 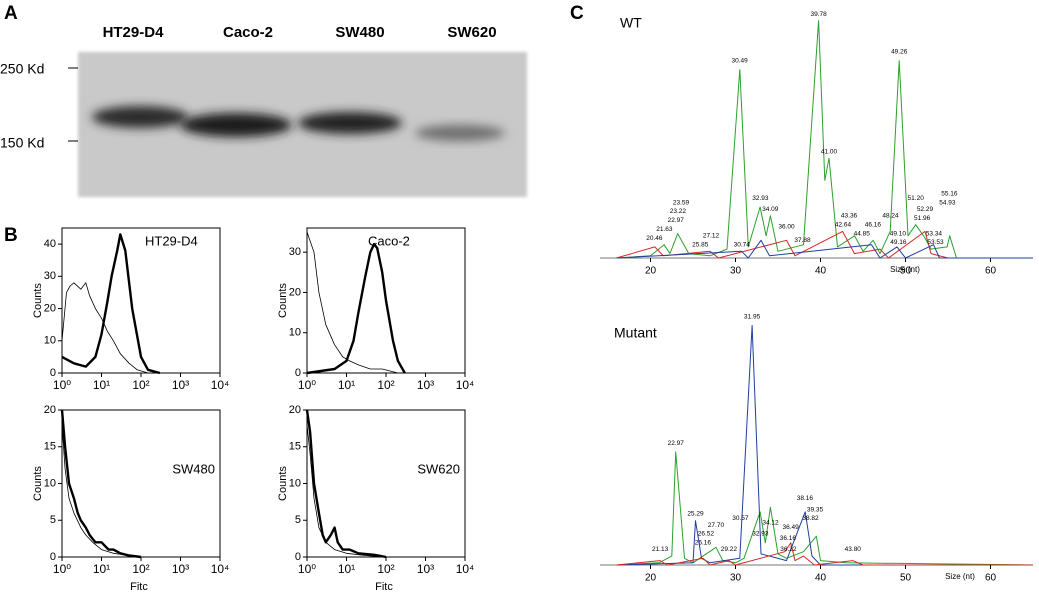 I want to click on western-blot, so click(x=297, y=124).